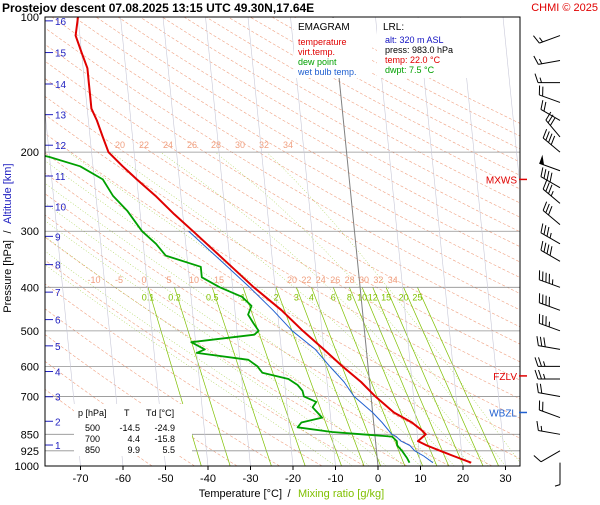 Image resolution: width=600 pixels, height=505 pixels. What do you see at coordinates (349, 297) in the screenshot?
I see `mixing-ratio-label: 8` at bounding box center [349, 297].